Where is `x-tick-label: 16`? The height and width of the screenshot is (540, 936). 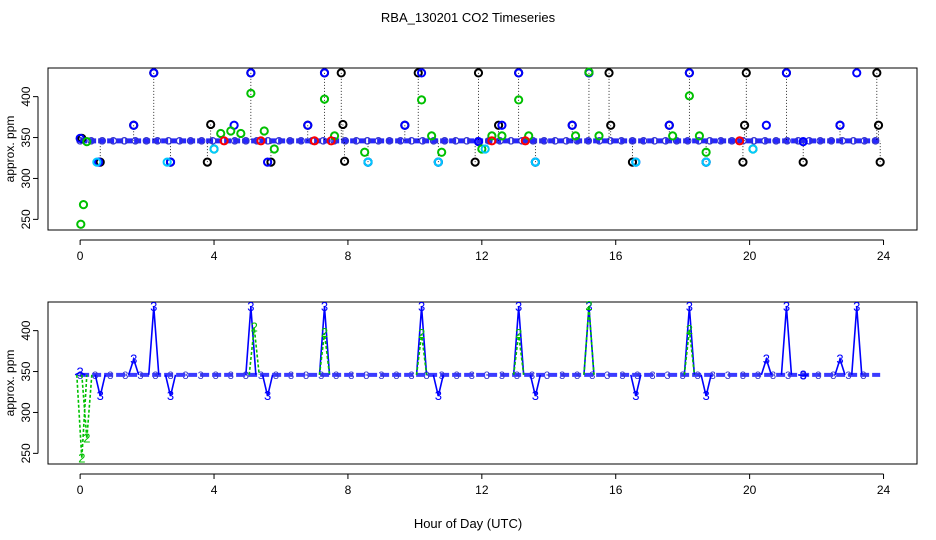
x-tick-label: 16 is located at coordinates (616, 490).